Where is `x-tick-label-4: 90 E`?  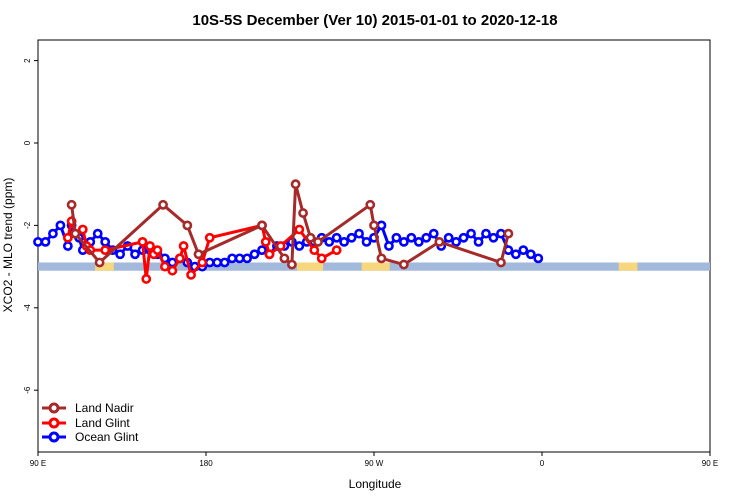 x-tick-label-4: 90 E is located at coordinates (710, 463).